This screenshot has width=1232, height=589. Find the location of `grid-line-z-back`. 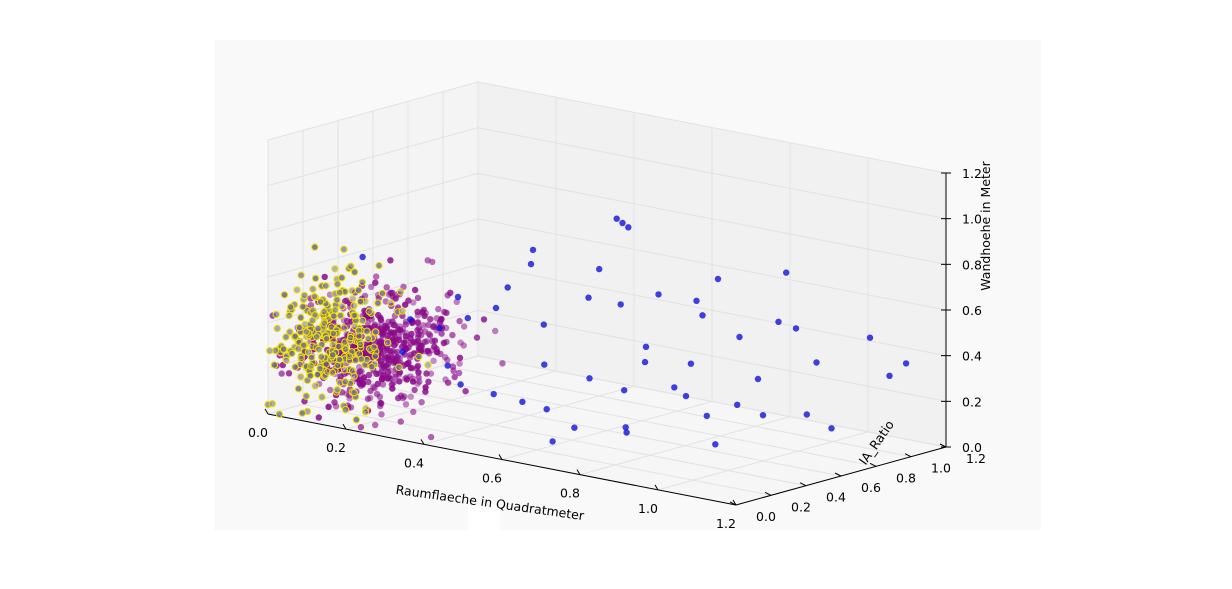

grid-line-z-back is located at coordinates (712, 173).